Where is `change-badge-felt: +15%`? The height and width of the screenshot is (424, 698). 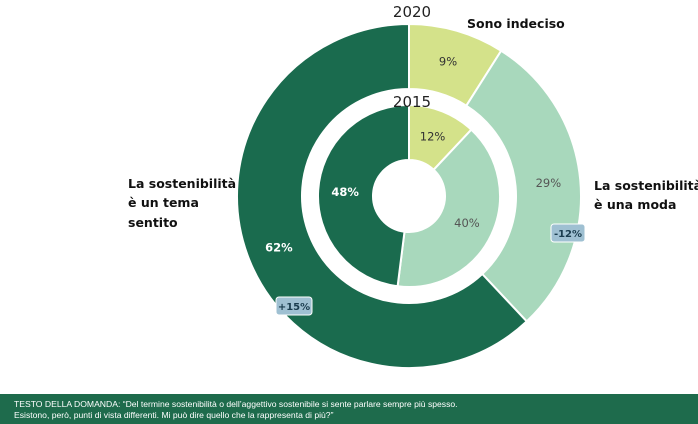 change-badge-felt: +15% is located at coordinates (294, 306).